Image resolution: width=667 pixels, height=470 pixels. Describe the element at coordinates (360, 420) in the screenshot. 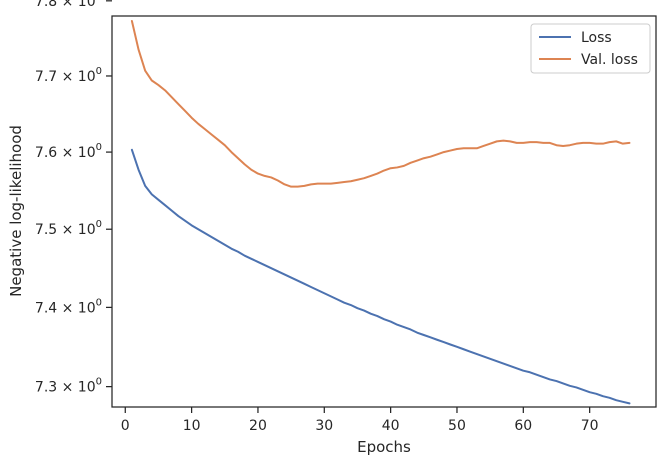

I see `x-ticks: 0 10 20 30 40 50 60 70` at that location.